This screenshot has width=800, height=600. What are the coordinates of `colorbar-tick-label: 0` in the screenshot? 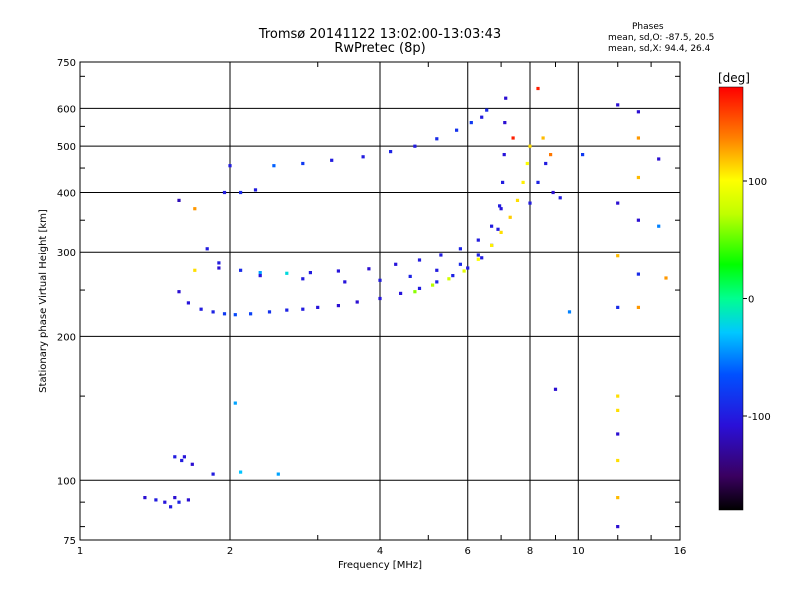 It's located at (751, 300).